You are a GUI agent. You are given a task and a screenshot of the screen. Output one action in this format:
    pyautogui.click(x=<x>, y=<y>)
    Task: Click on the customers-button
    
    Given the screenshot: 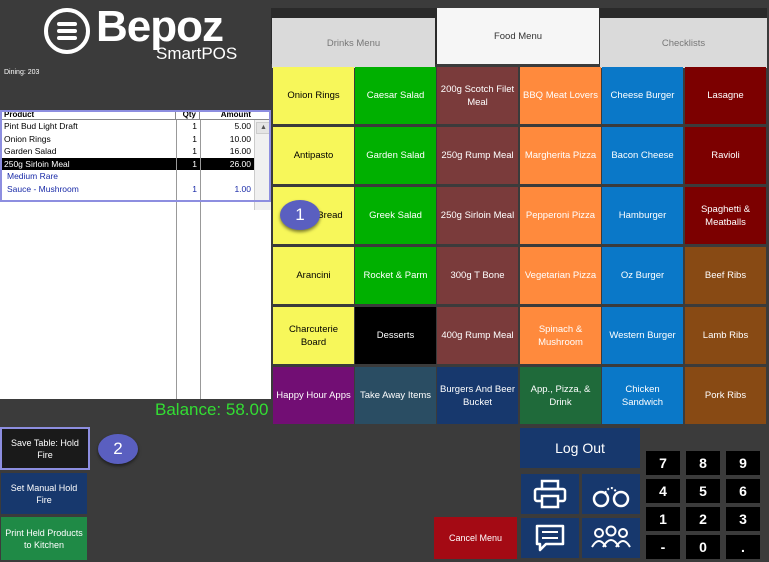 What is the action you would take?
    pyautogui.click(x=611, y=538)
    